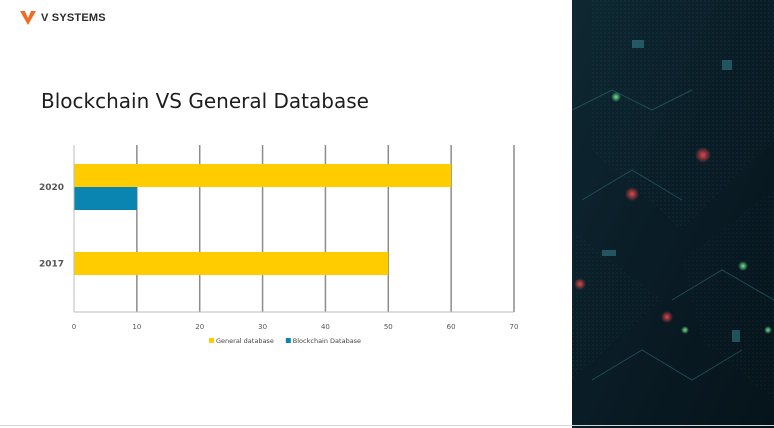  Describe the element at coordinates (205, 101) in the screenshot. I see `slide-title: Blockchain VS General Database` at that location.